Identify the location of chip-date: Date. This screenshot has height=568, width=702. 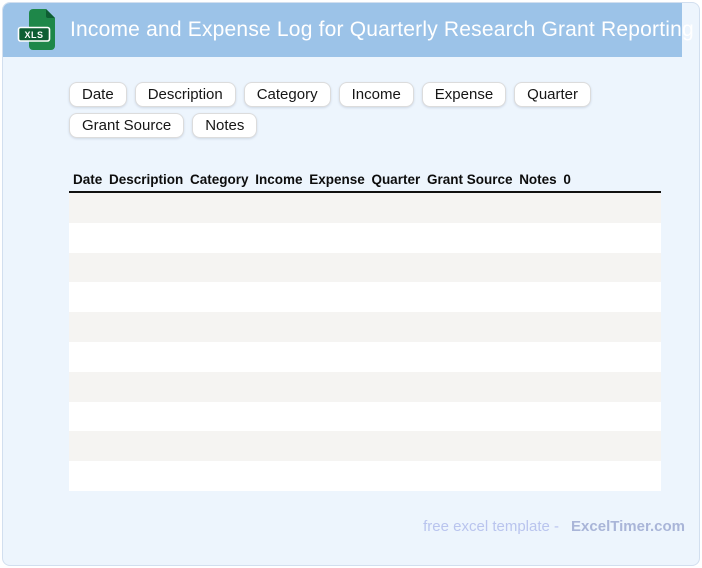
(98, 94).